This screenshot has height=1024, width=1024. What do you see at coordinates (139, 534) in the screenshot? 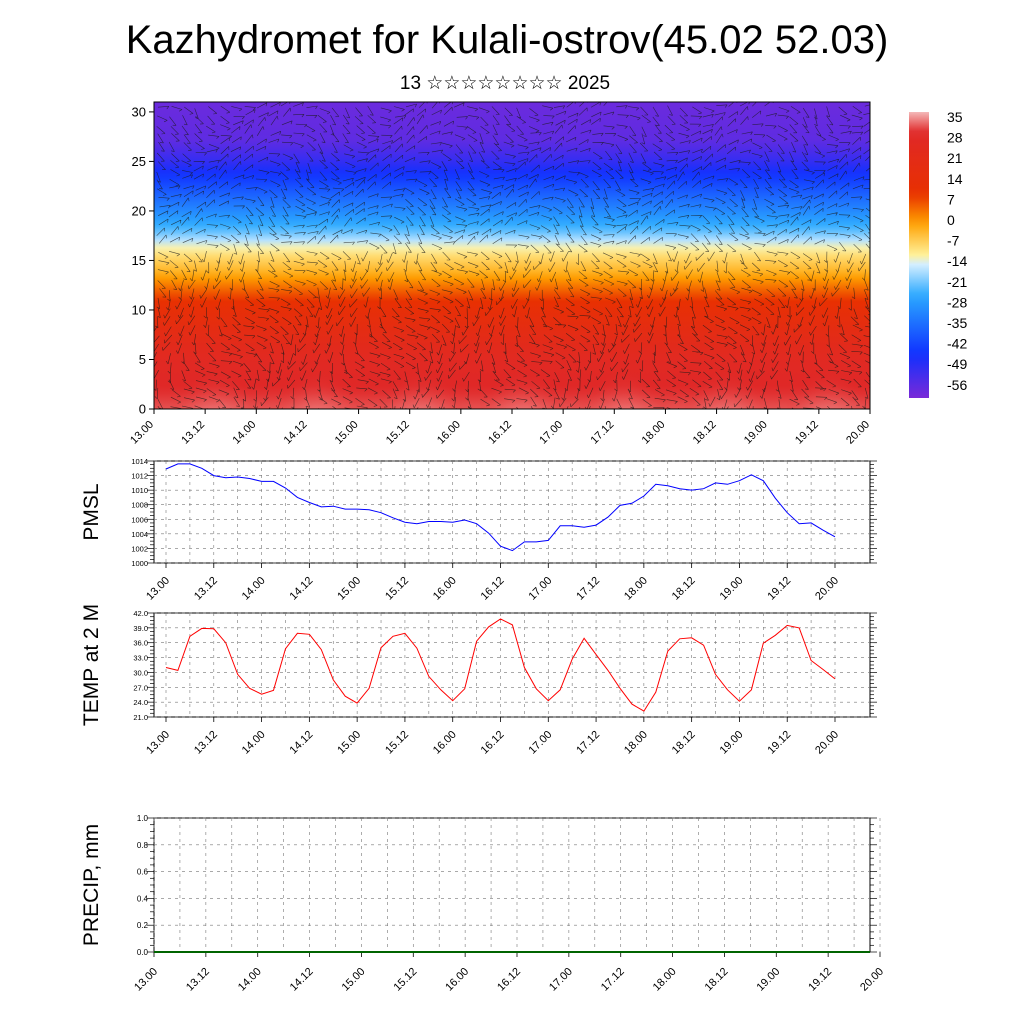
I see `panel-ytick-label: 1004` at bounding box center [139, 534].